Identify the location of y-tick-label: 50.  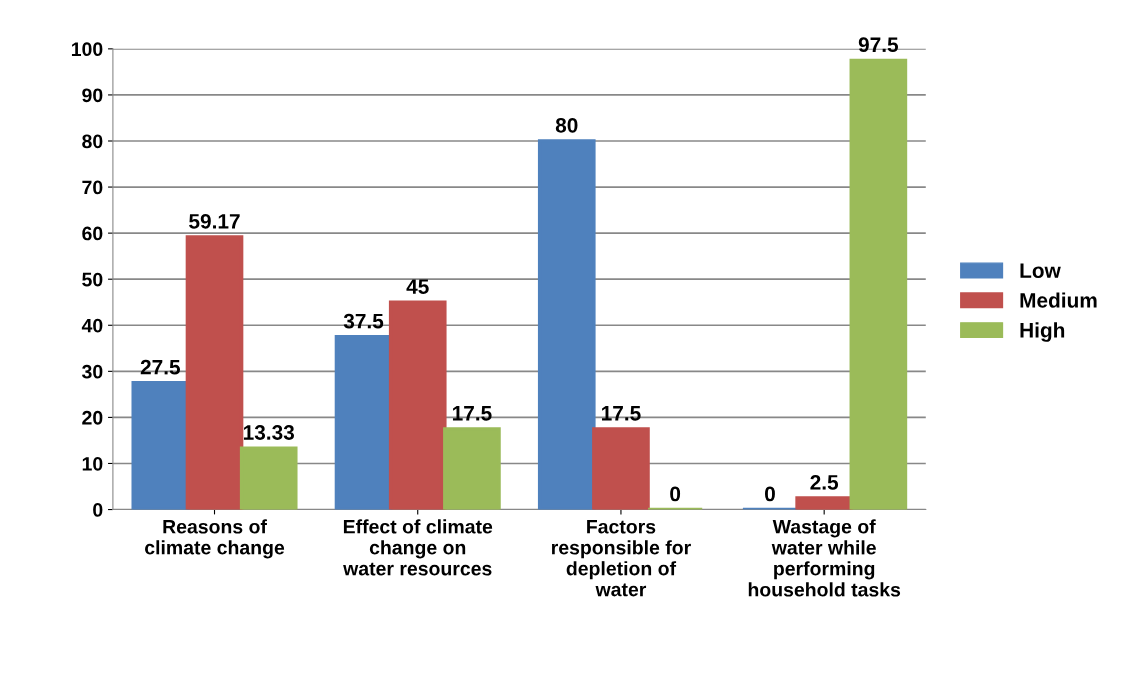
(92, 279).